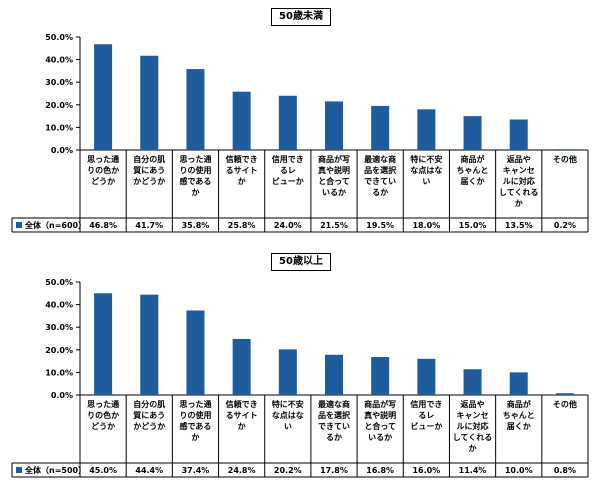 This screenshot has height=489, width=600. Describe the element at coordinates (334, 470) in the screenshot. I see `data-label: 17.8%` at that location.